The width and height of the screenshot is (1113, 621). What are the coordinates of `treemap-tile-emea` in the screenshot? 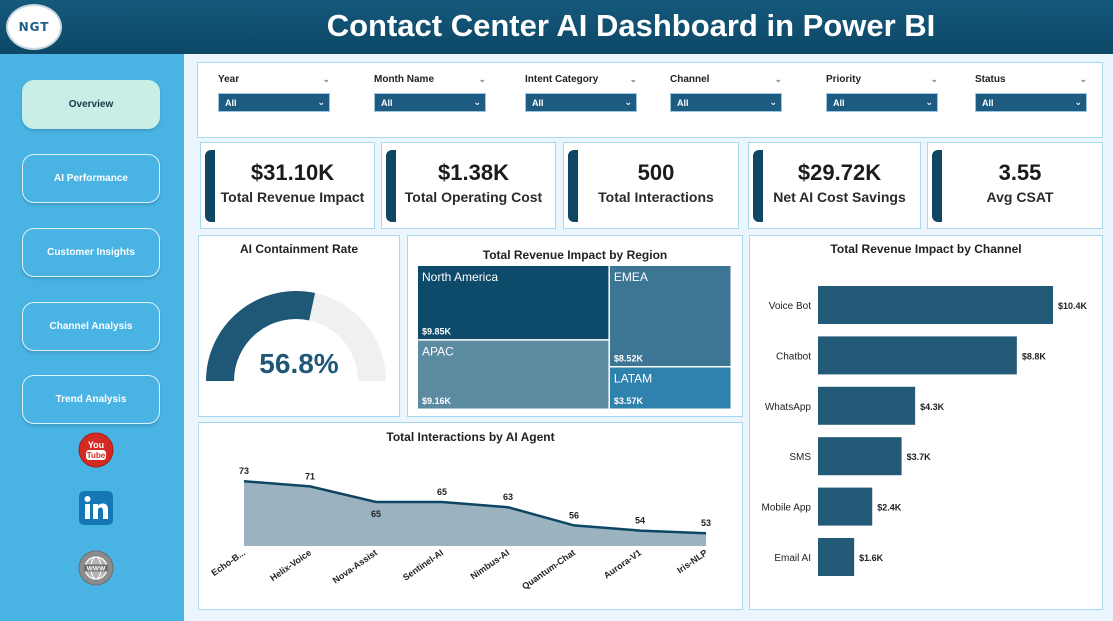 It's located at (670, 316).